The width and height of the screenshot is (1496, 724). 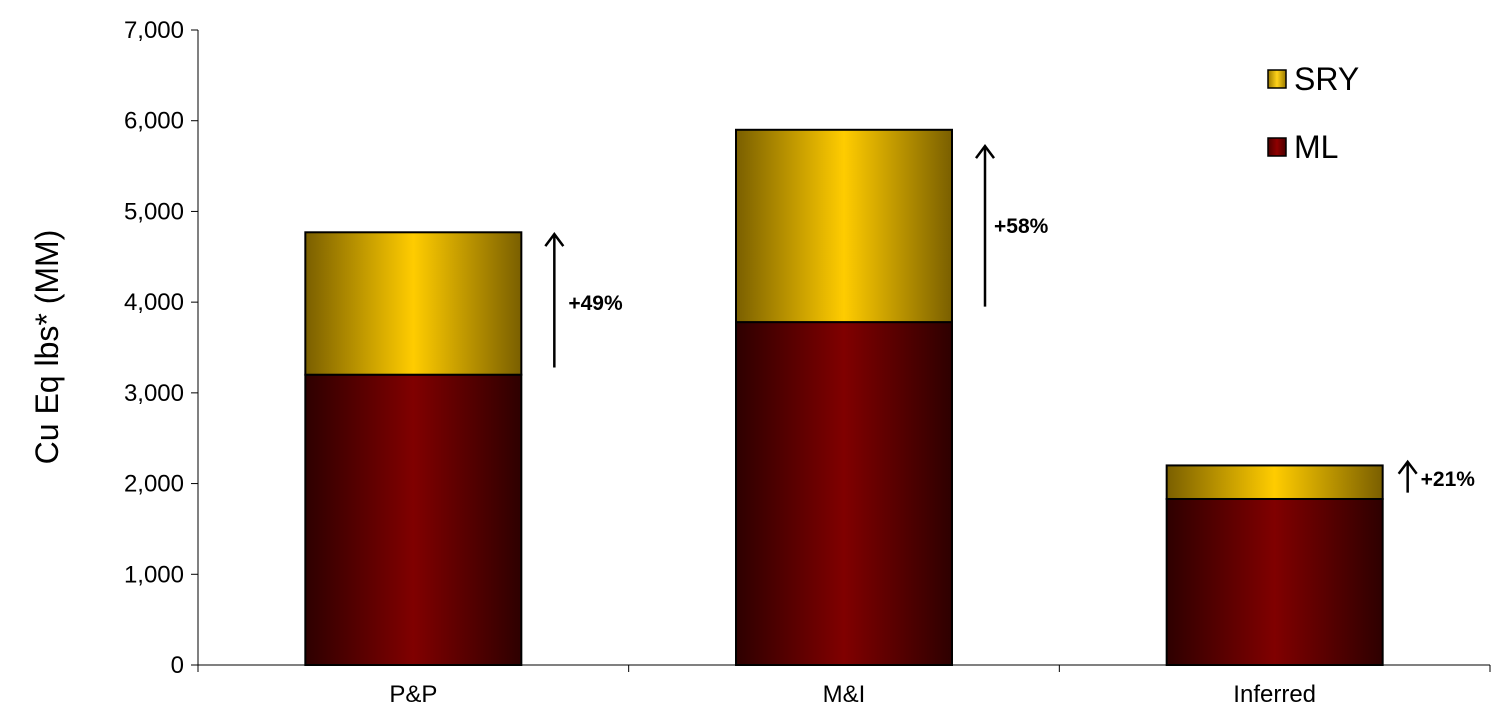 I want to click on legend-swatch-ml, so click(x=1277, y=147).